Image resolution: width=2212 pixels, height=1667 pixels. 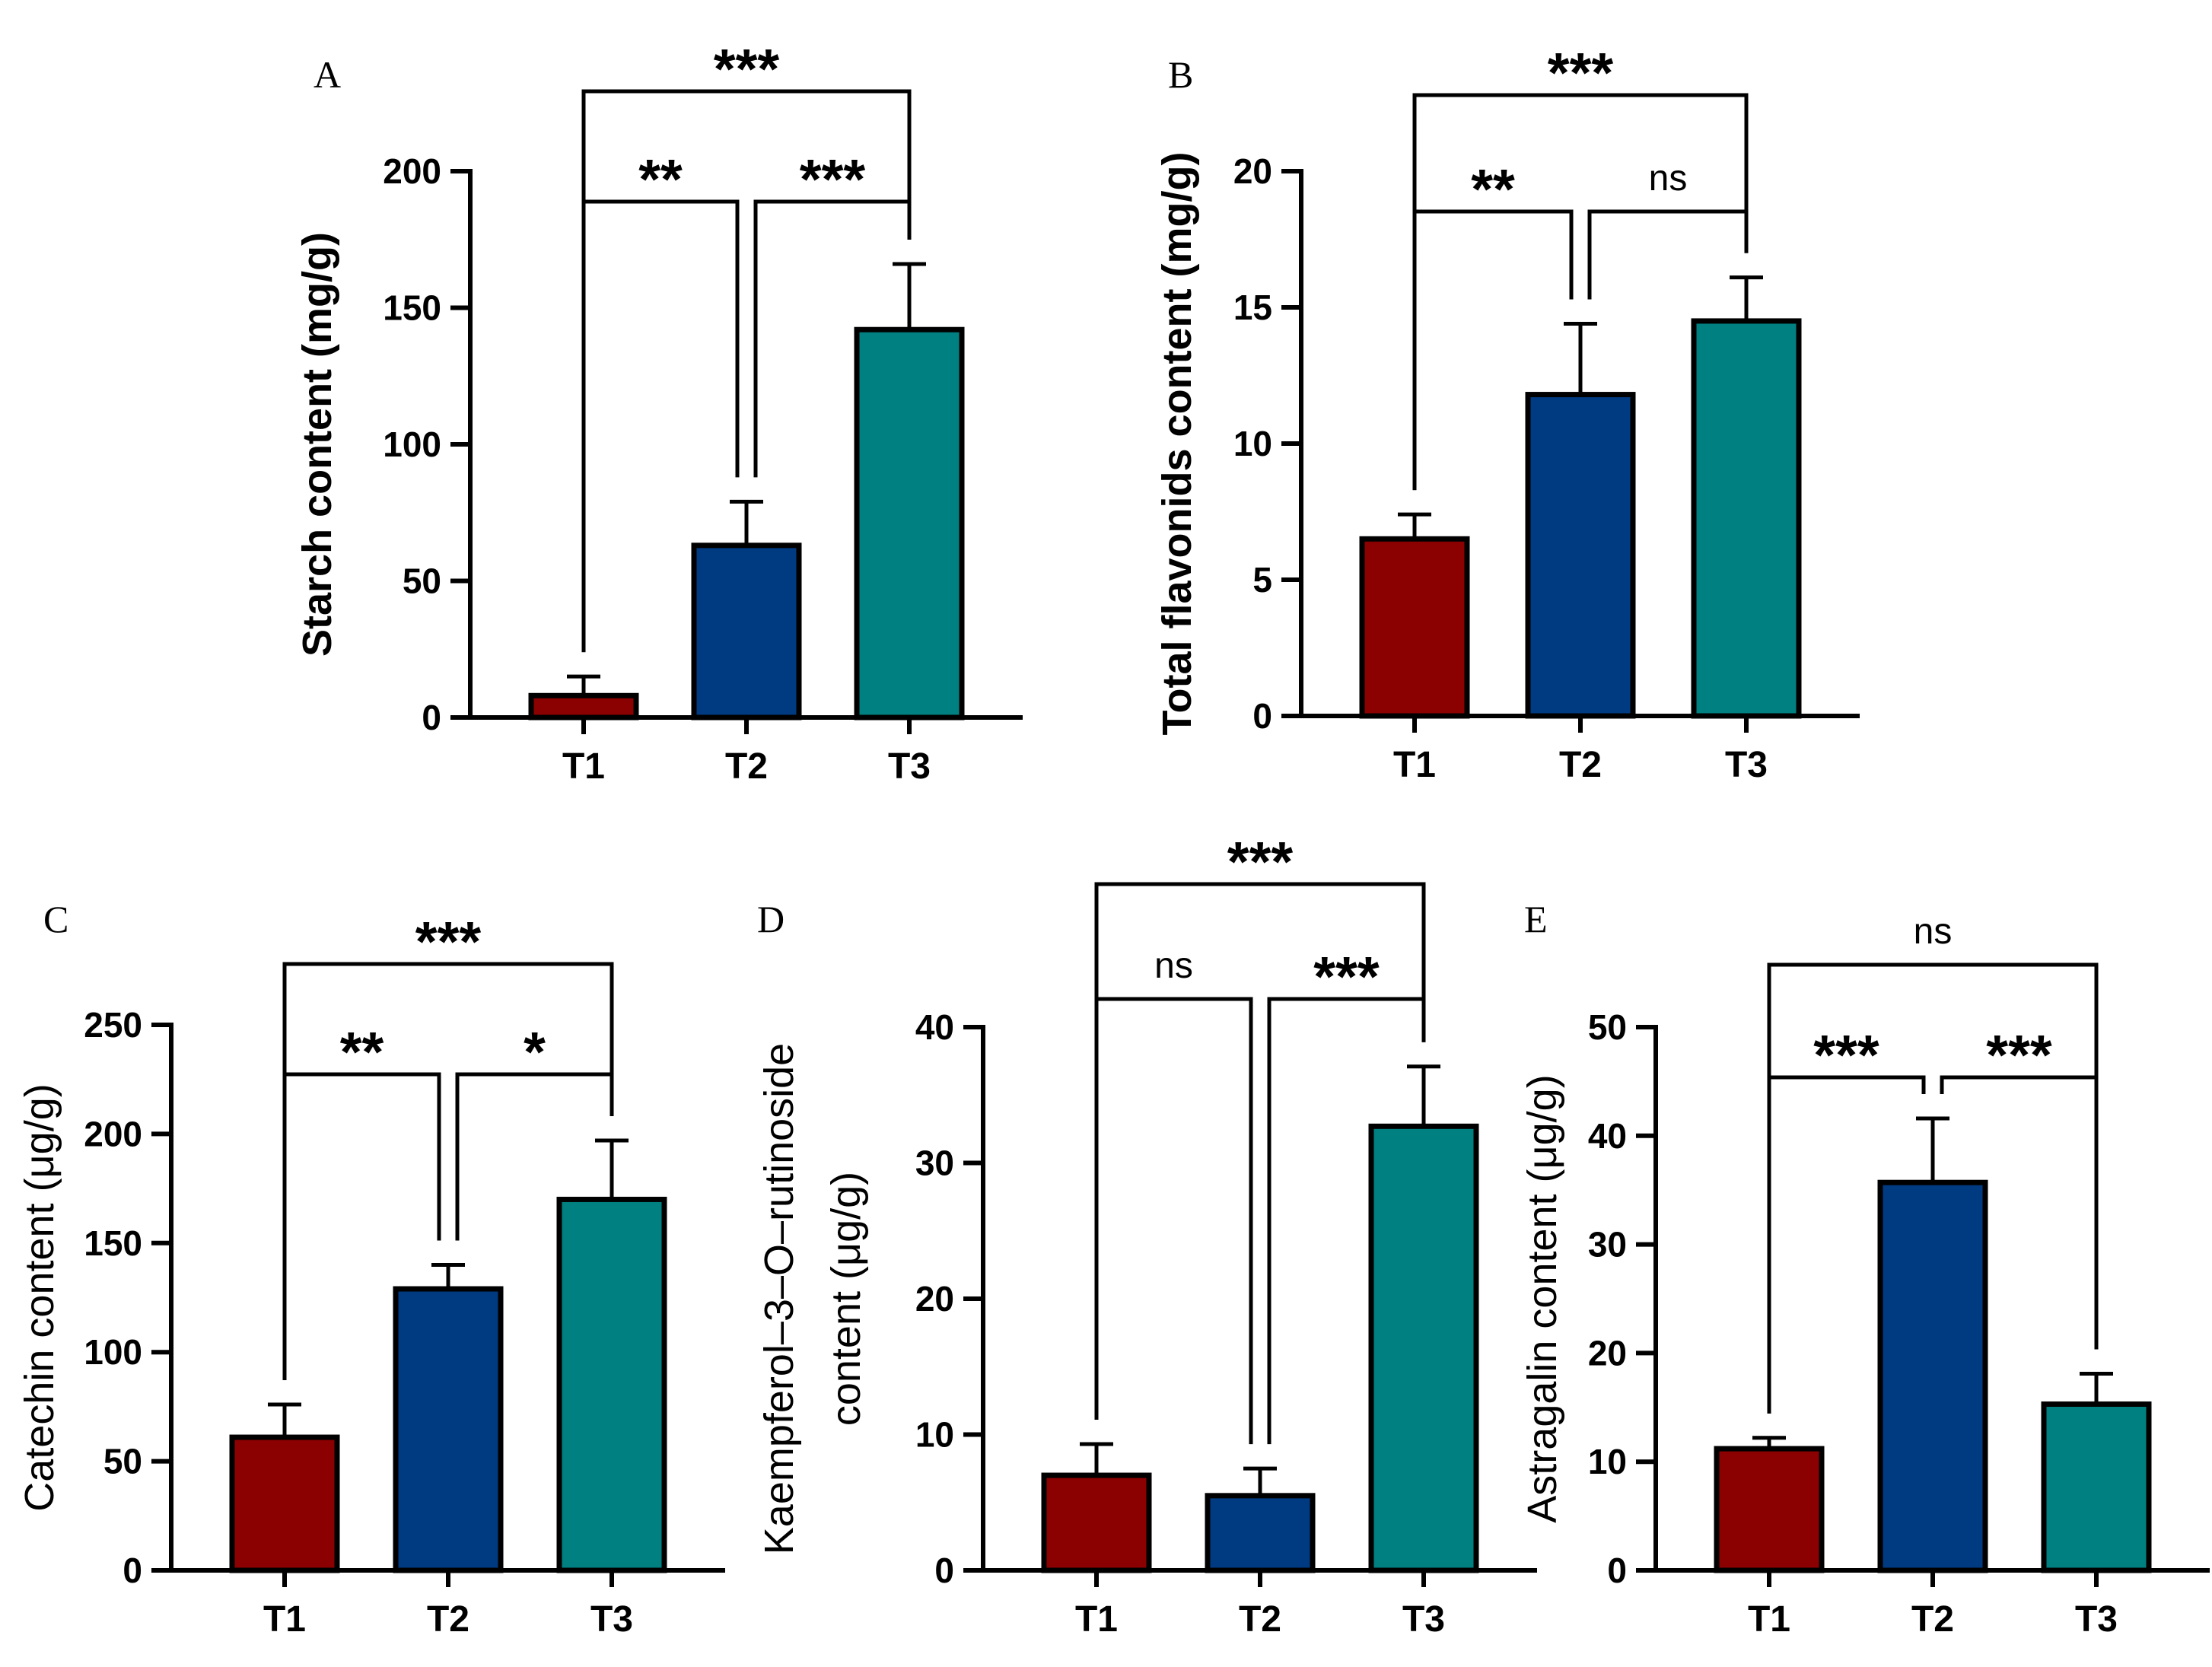 I want to click on y-axis-title: Kaempferol–3–O–rutinoside, so click(x=779, y=1299).